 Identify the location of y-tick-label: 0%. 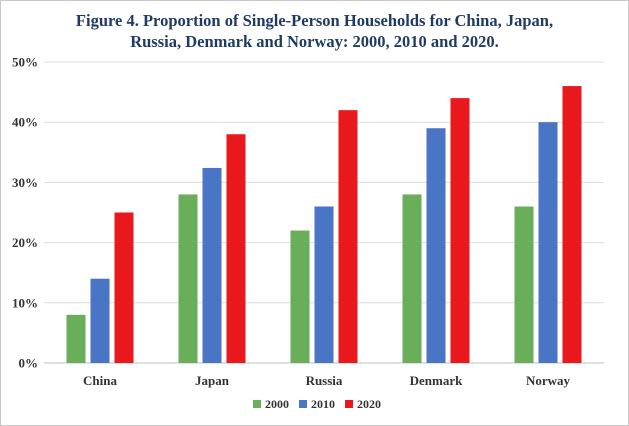
(29, 363).